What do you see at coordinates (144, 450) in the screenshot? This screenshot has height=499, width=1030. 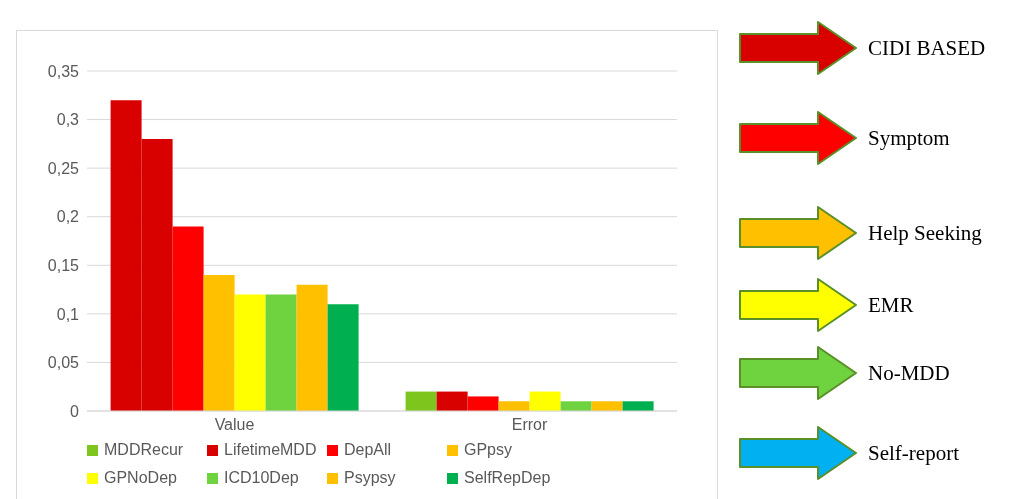 I see `legend-label: MDDRecur` at bounding box center [144, 450].